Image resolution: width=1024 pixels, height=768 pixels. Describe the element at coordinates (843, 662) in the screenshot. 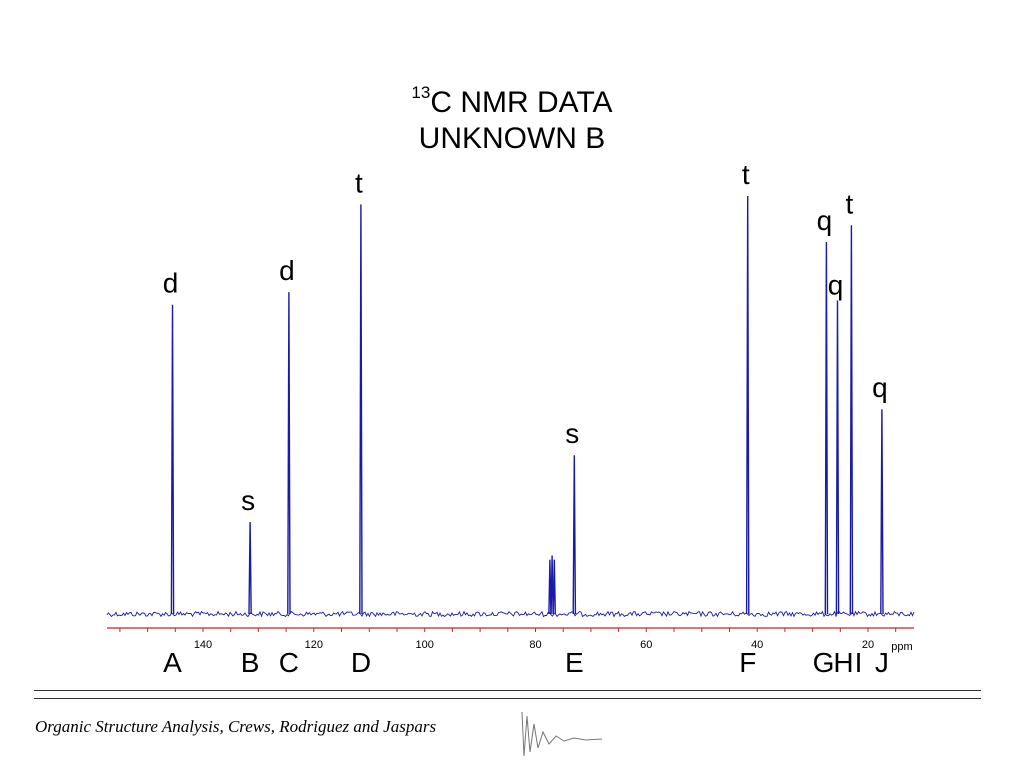

I see `peak-letter-h: H` at that location.